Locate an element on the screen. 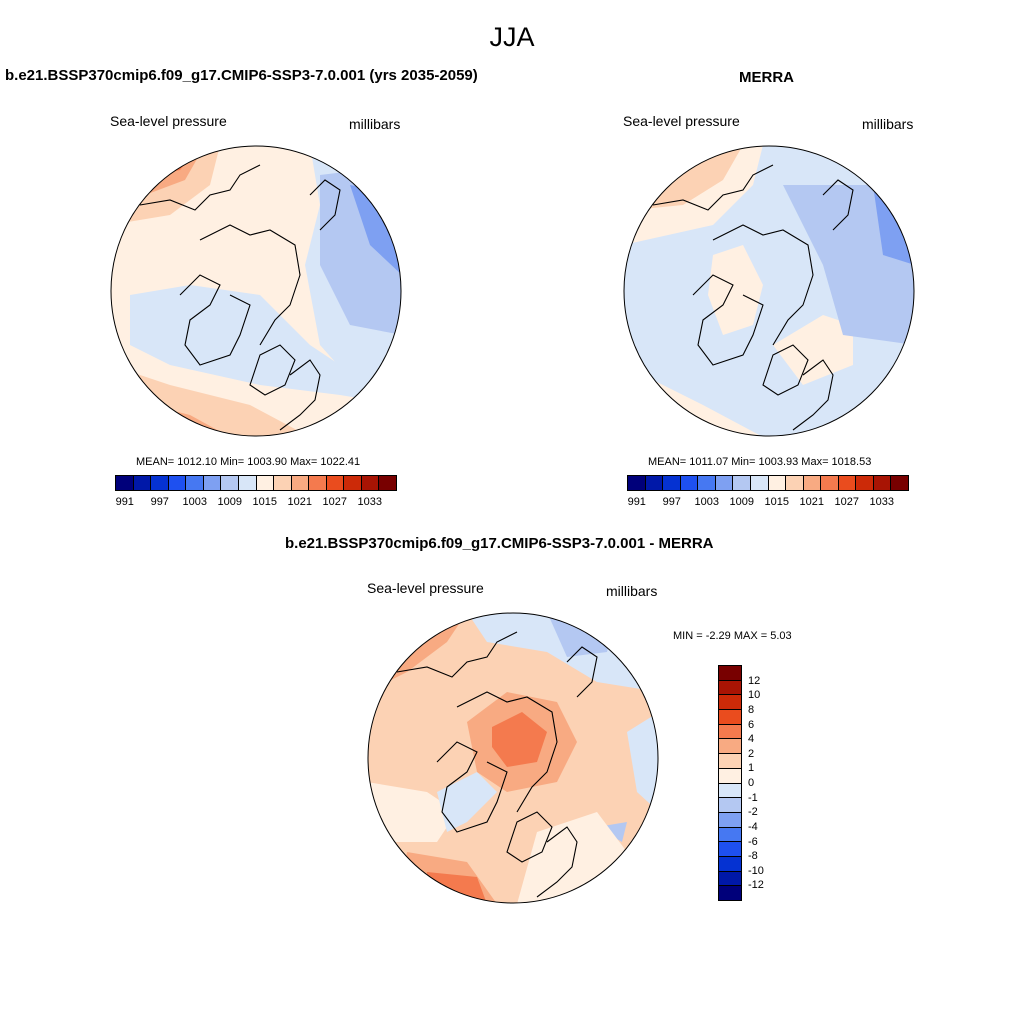  colorbar-tick-label: 10 is located at coordinates (754, 695).